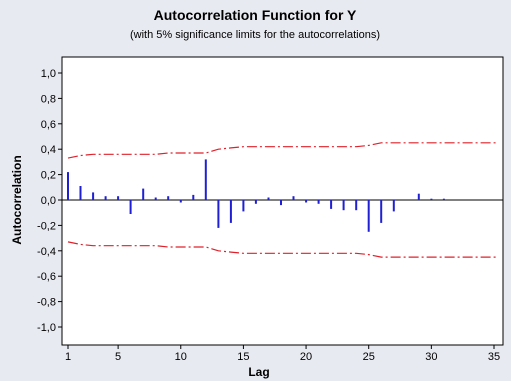 This screenshot has width=511, height=381. What do you see at coordinates (181, 357) in the screenshot?
I see `x-tick-label: 10` at bounding box center [181, 357].